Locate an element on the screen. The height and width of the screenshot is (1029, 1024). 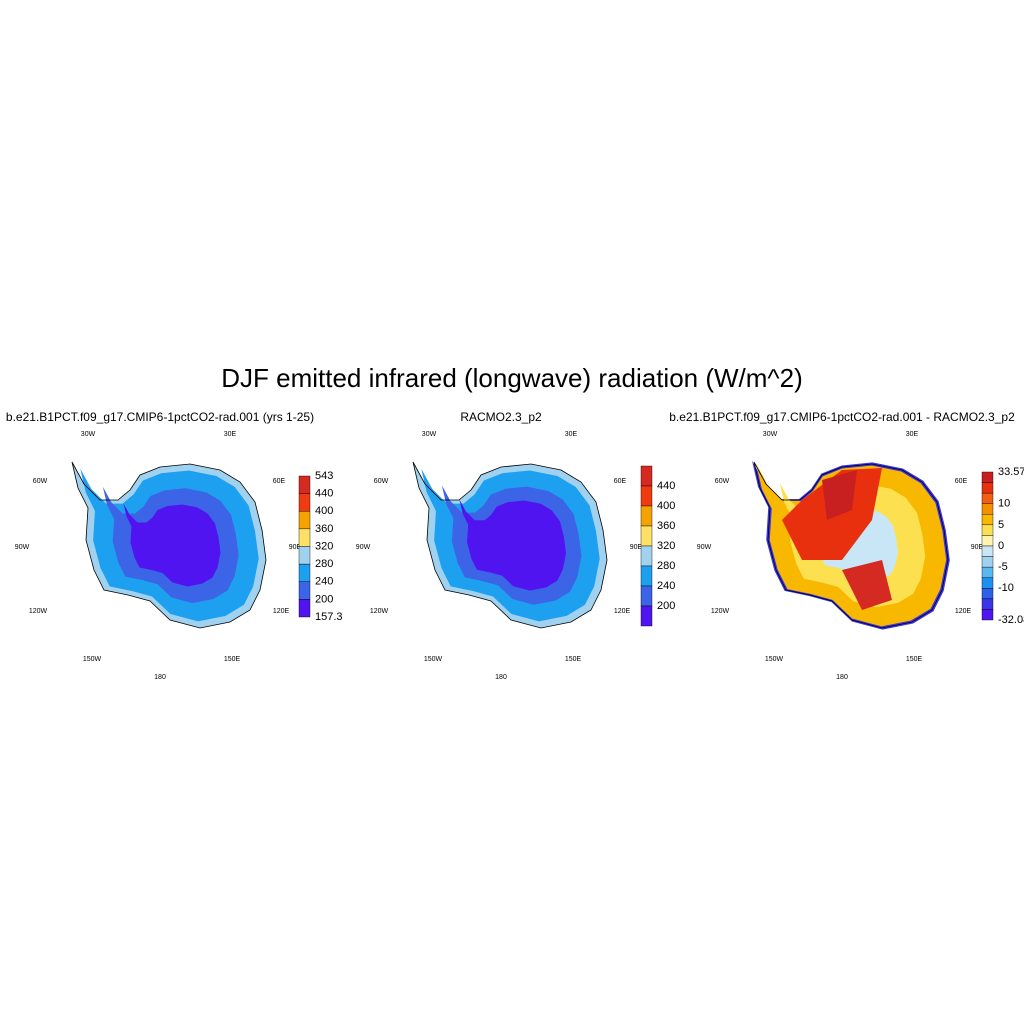
colorbar-label: -5 is located at coordinates (1003, 567).